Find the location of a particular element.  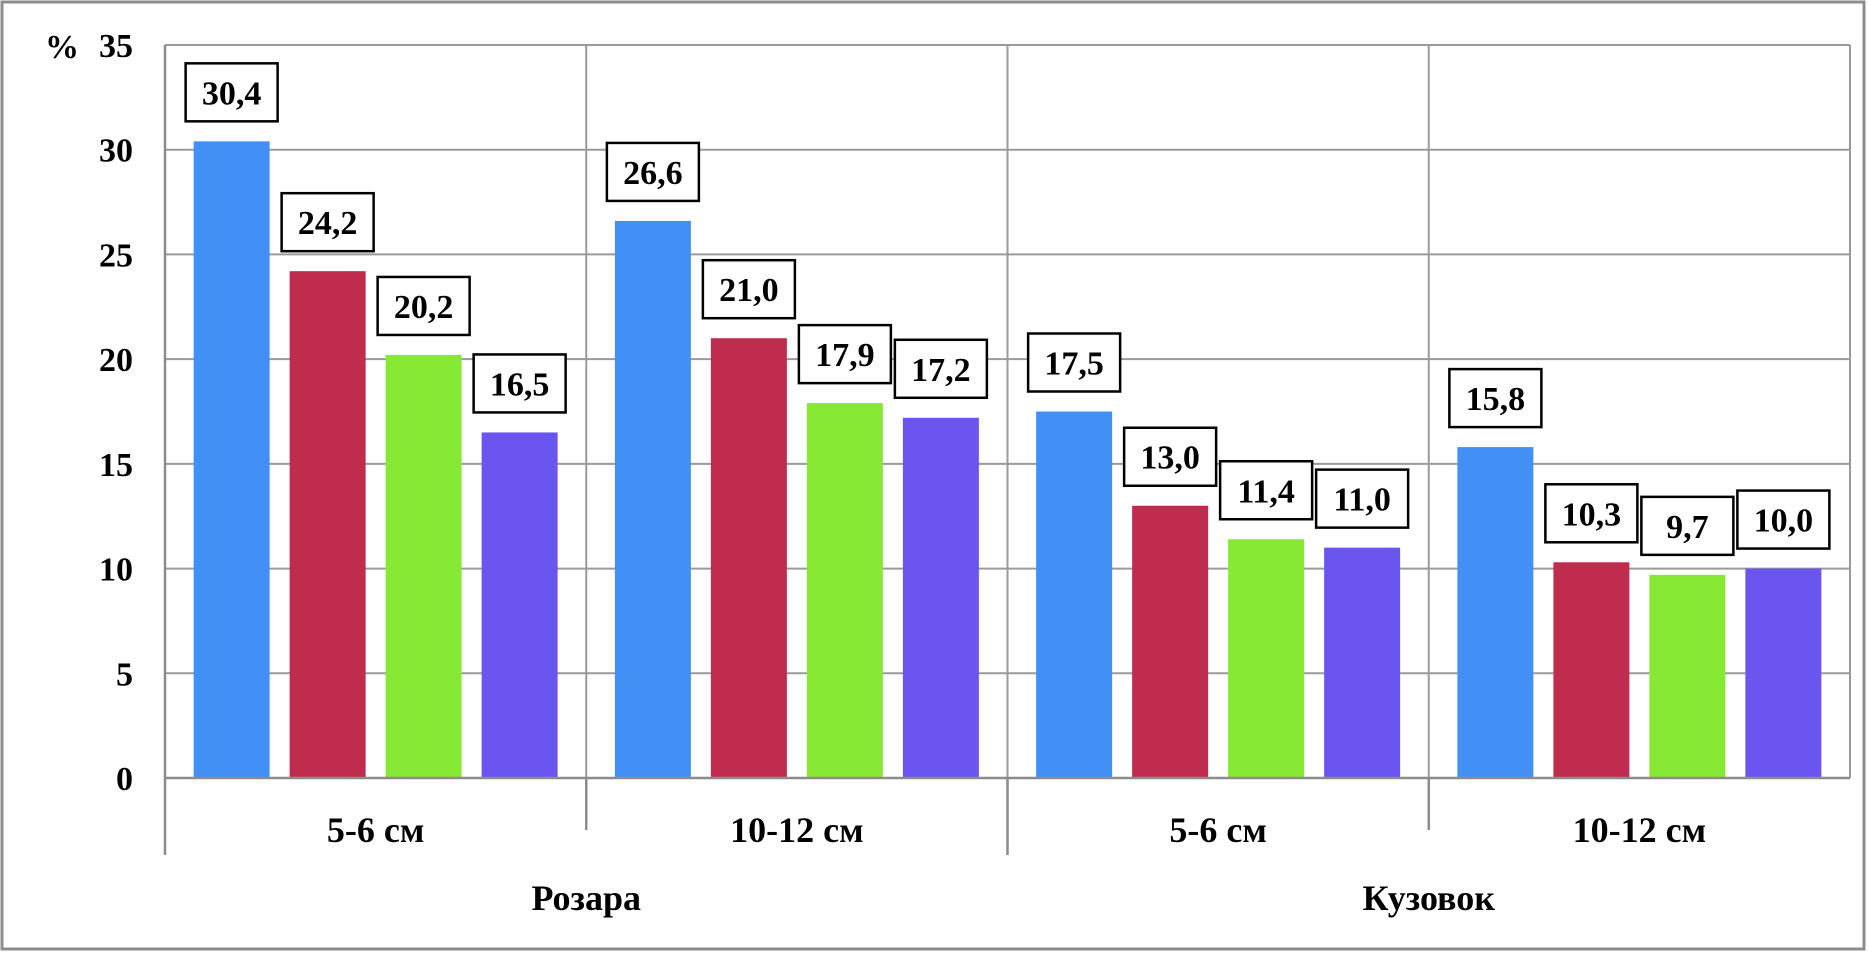

data-label: 11,0 is located at coordinates (1362, 500).